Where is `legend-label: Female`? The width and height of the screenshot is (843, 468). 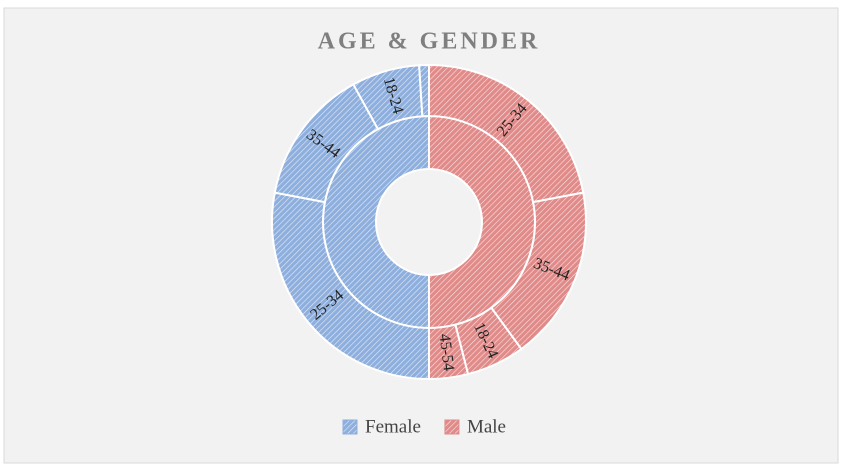 legend-label: Female is located at coordinates (393, 426).